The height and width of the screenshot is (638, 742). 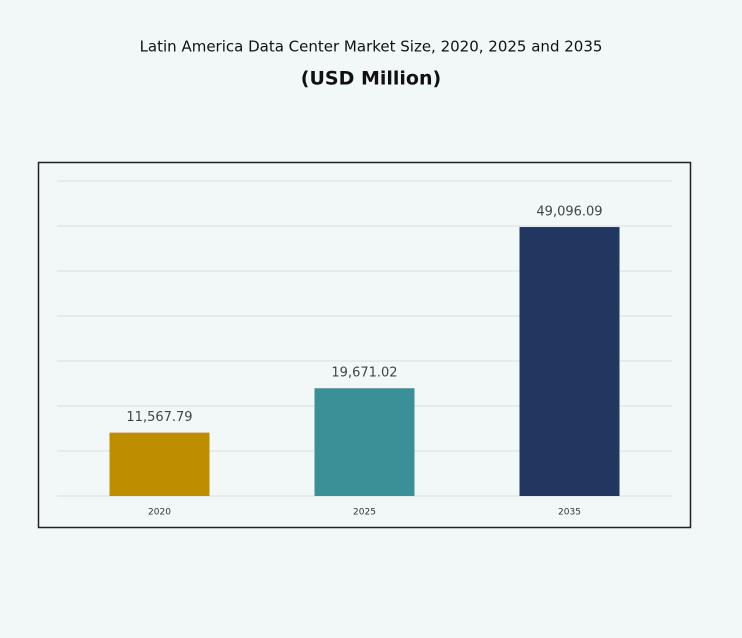 I want to click on x-tick-label: 2025, so click(x=364, y=513).